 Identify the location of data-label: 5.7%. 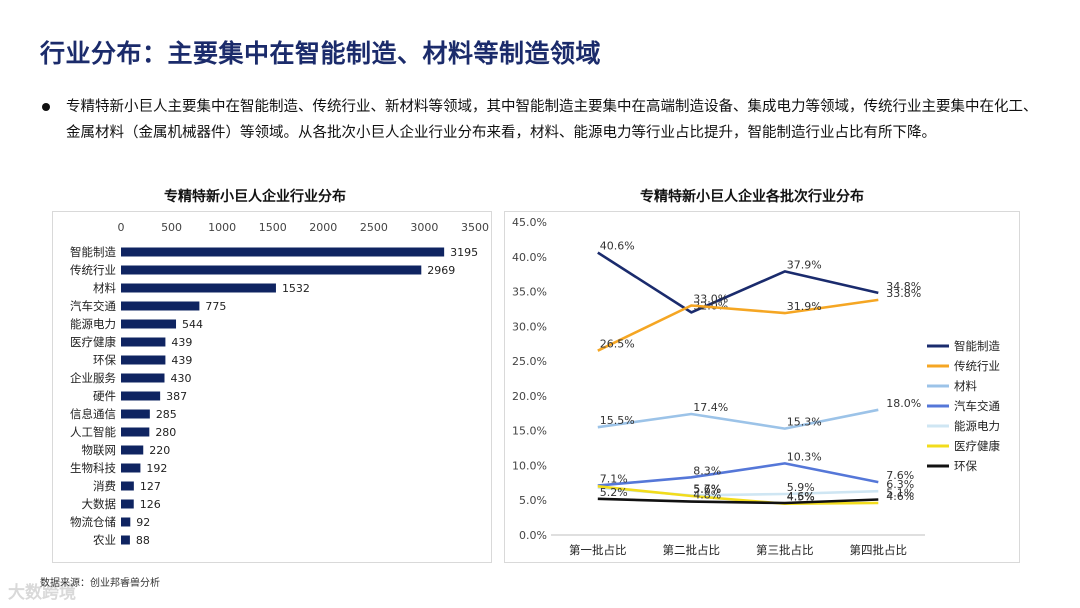
(707, 488).